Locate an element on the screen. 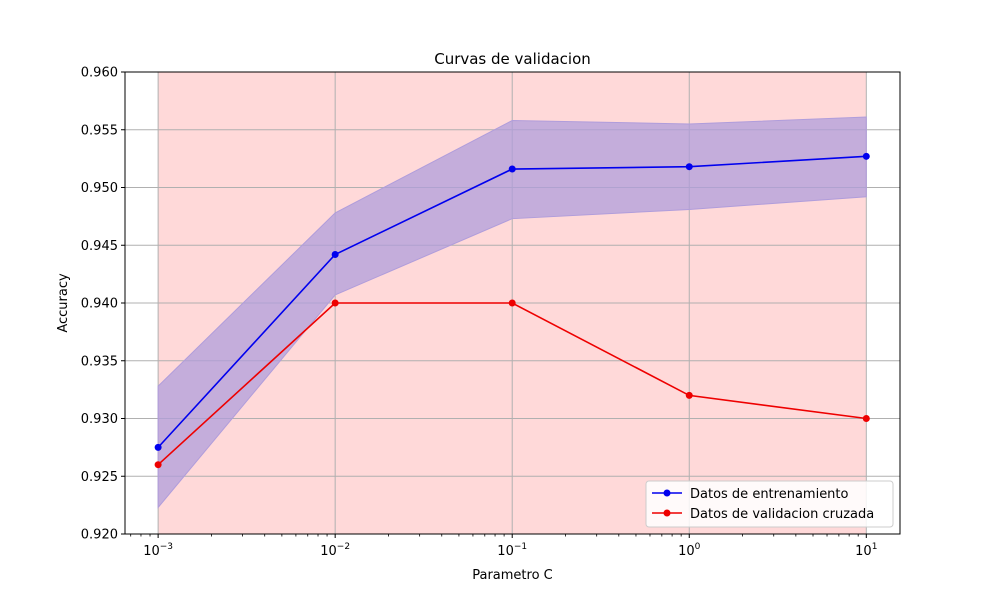 The width and height of the screenshot is (1000, 600). legend-label-training: Datos de entrenamiento is located at coordinates (769, 494).